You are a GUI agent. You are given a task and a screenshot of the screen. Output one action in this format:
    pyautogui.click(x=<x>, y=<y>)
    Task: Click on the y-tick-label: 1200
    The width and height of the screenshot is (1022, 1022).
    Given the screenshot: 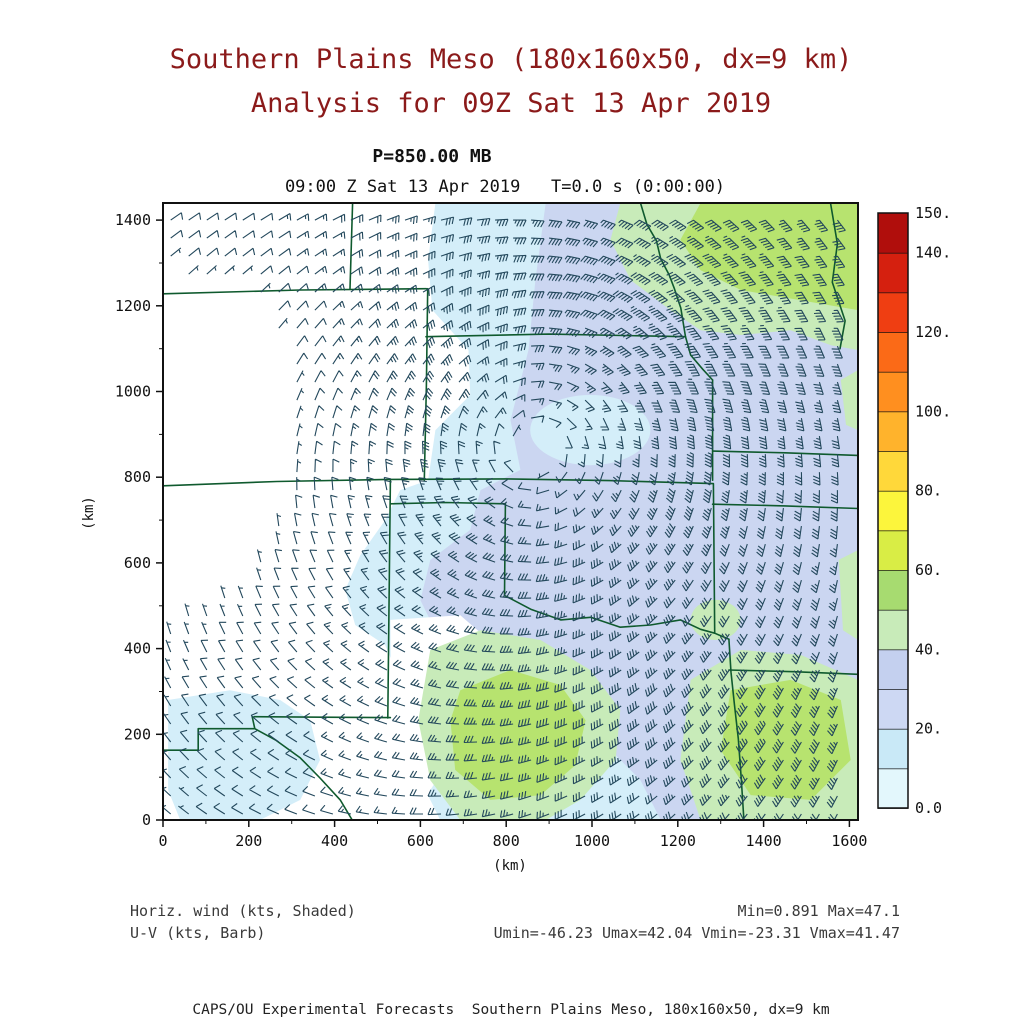 What is the action you would take?
    pyautogui.click(x=133, y=306)
    